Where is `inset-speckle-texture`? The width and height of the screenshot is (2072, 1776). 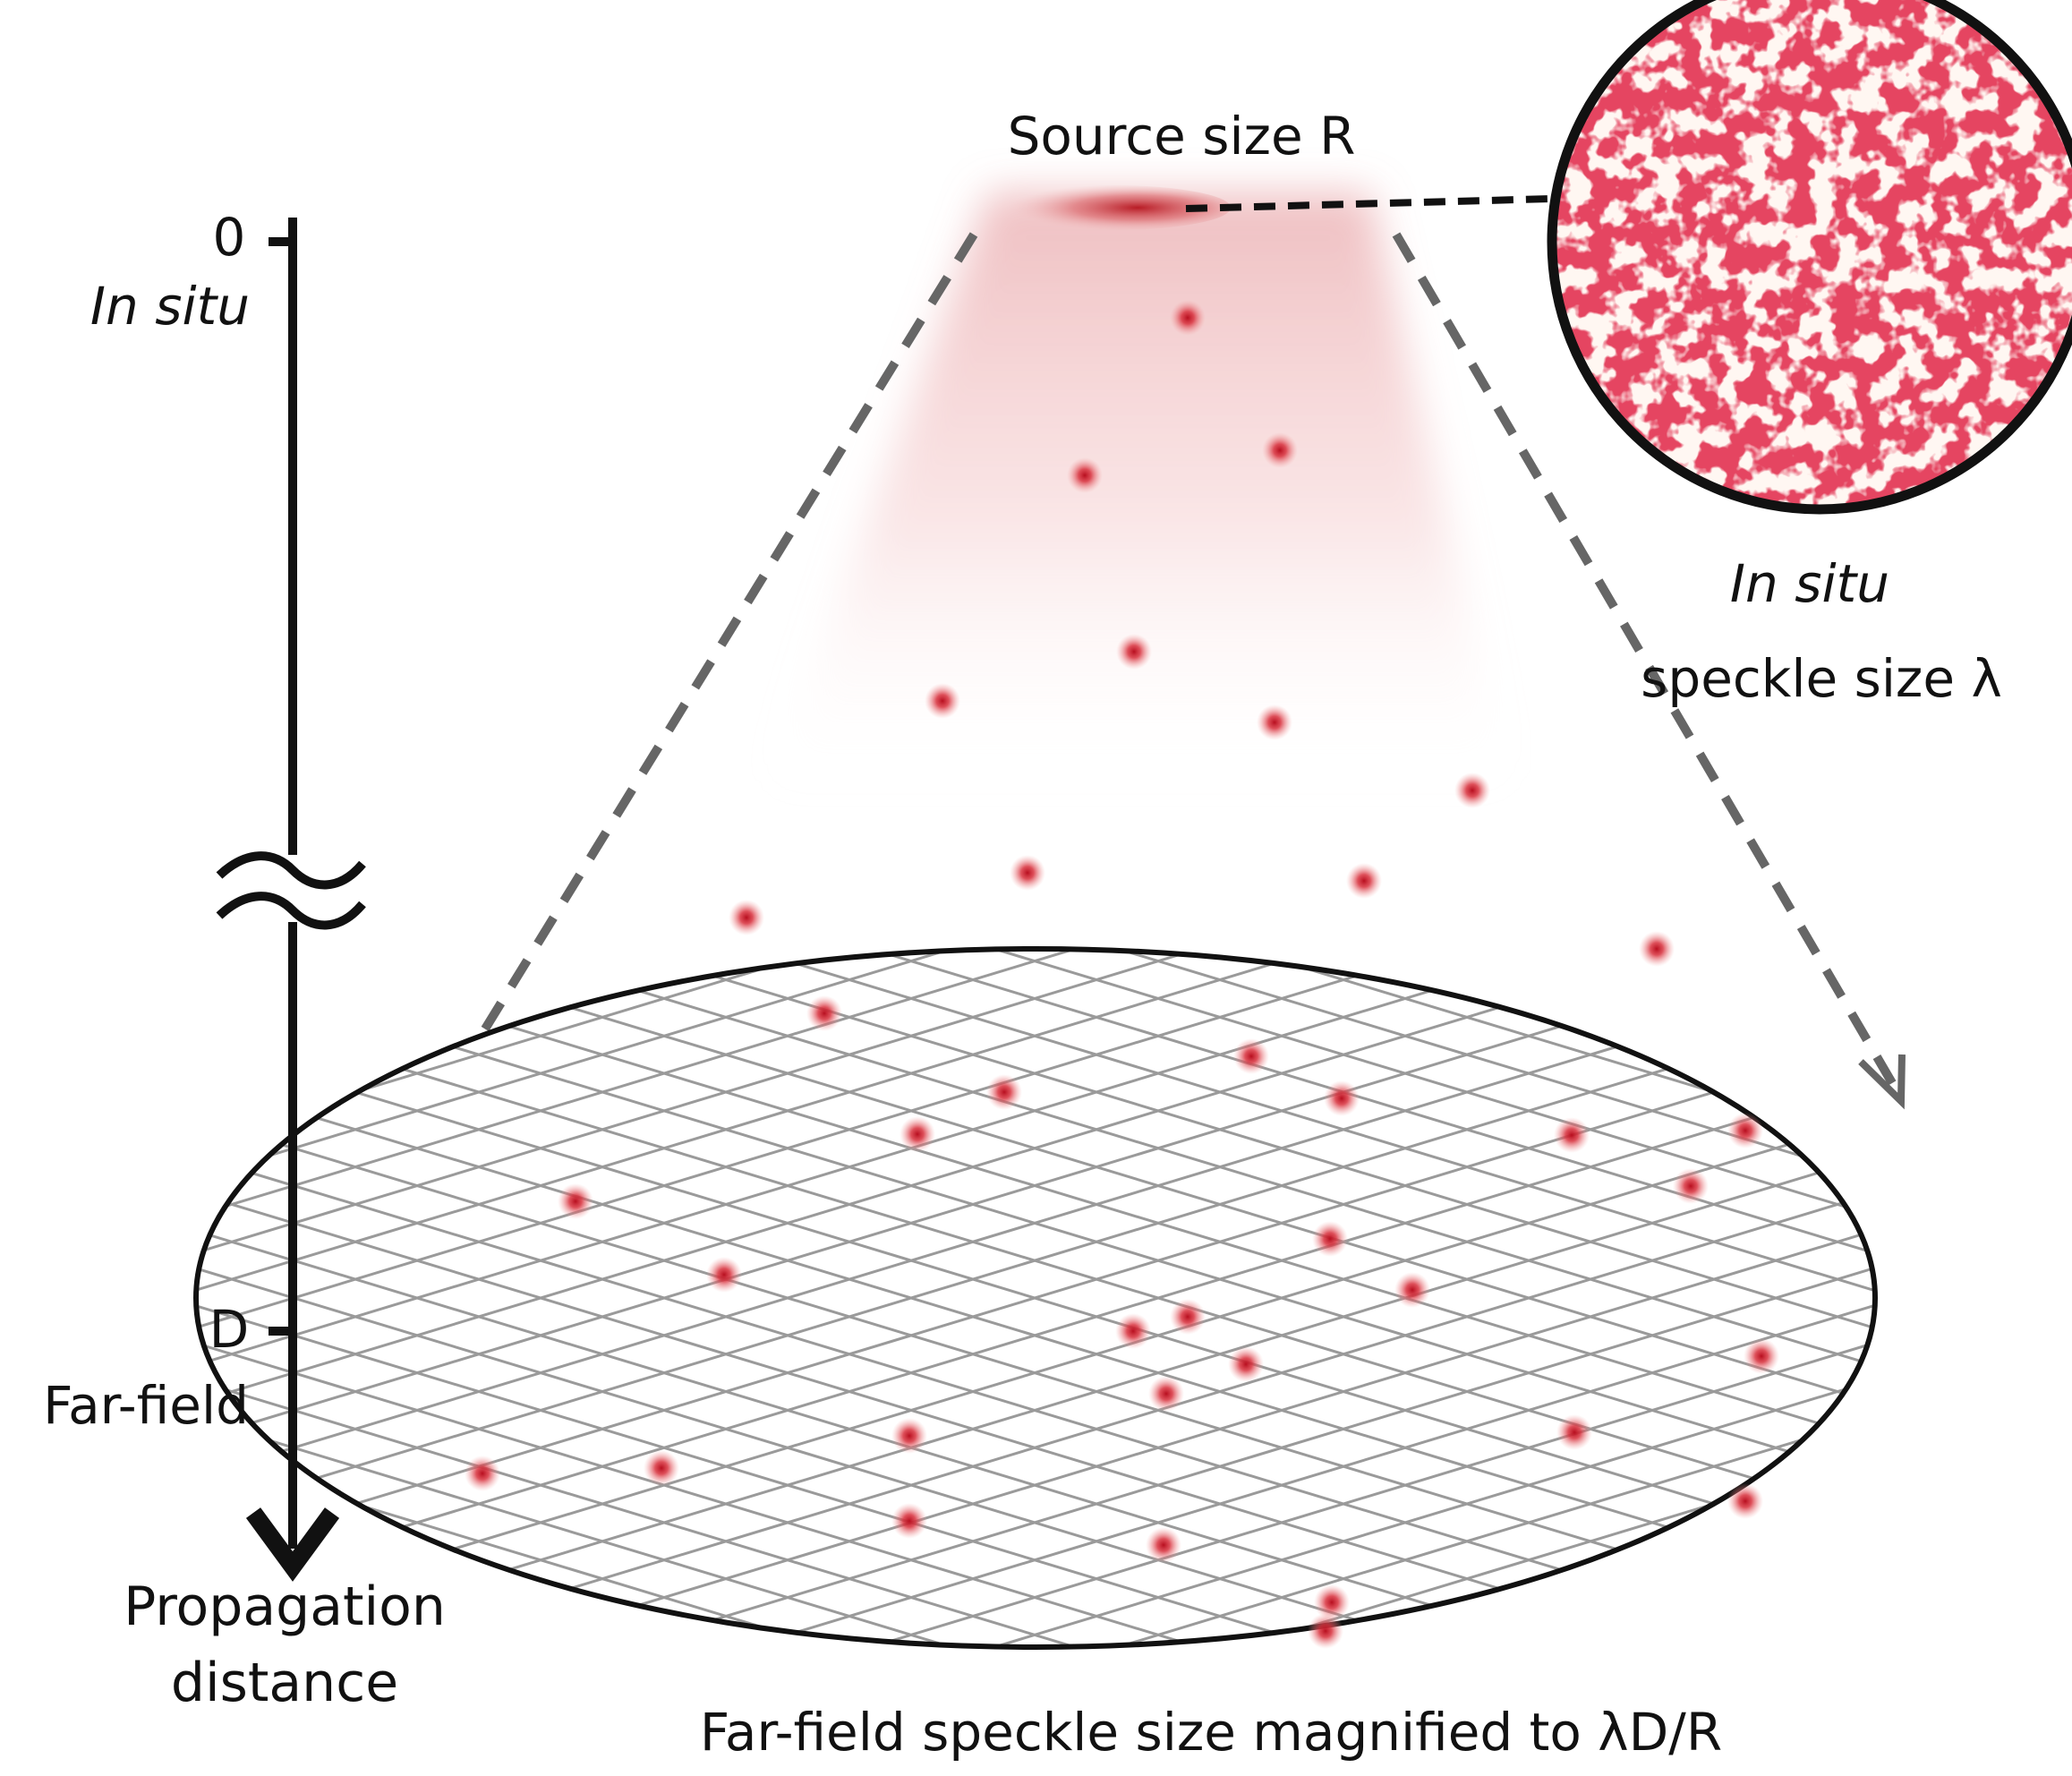 inset-speckle-texture is located at coordinates (1812, 254).